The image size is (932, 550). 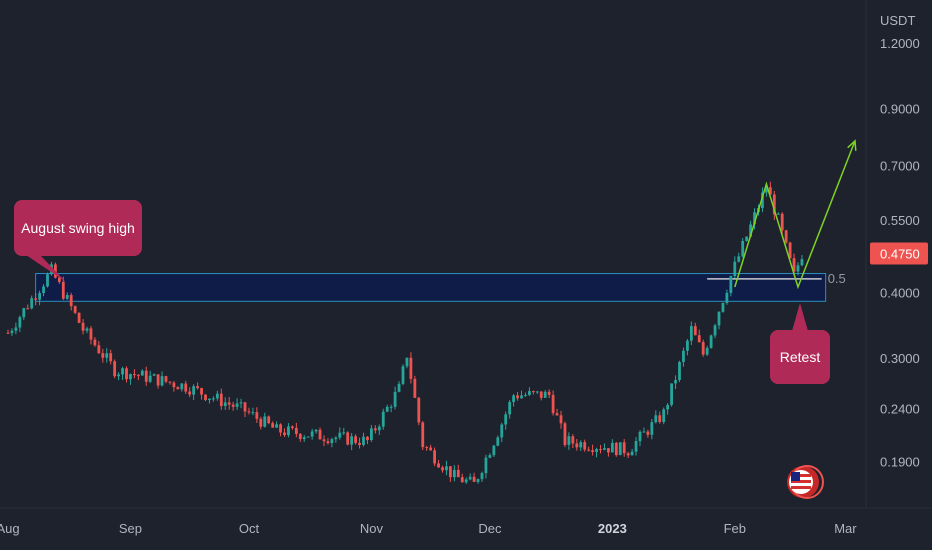 I want to click on price-tick-label: 0.4000, so click(x=900, y=293).